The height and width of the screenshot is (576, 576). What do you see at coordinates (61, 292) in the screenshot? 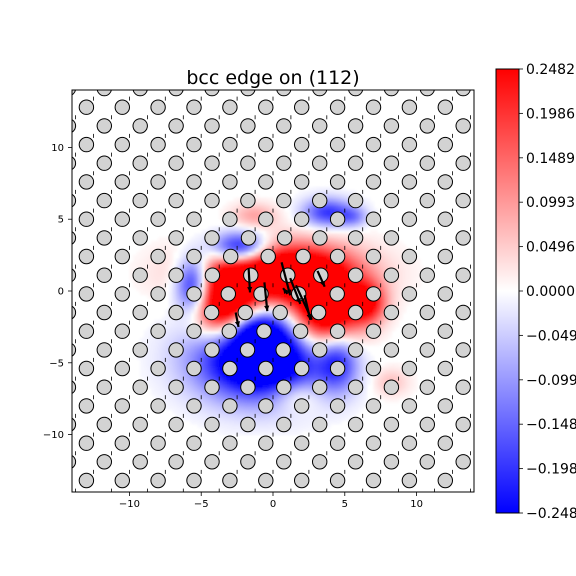
I see `y-tick-label: 0` at bounding box center [61, 292].